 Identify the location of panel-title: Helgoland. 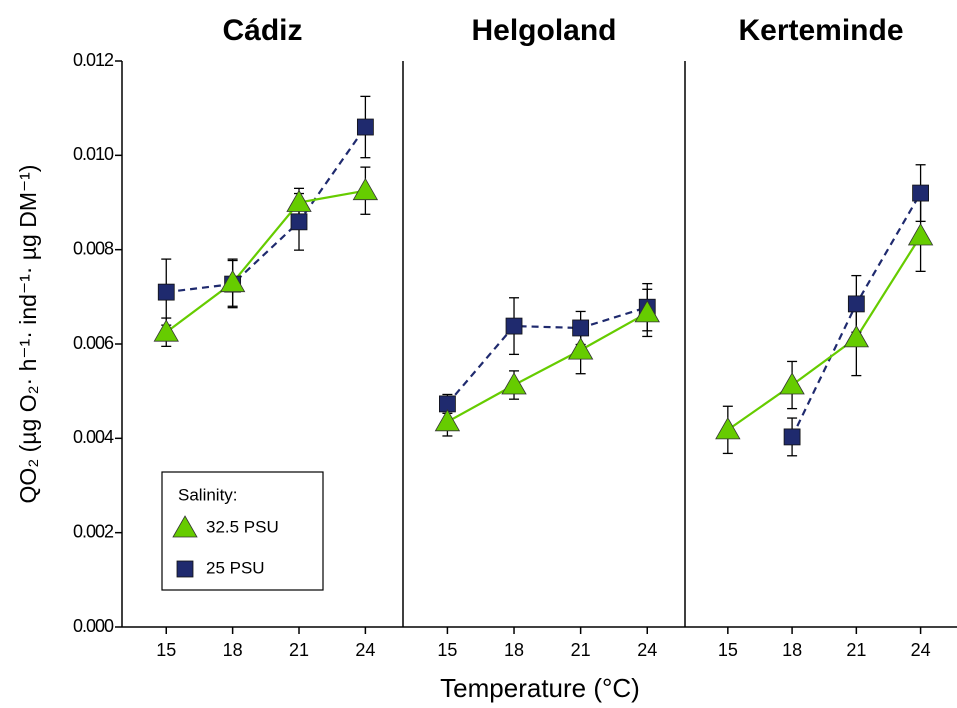
(543, 30).